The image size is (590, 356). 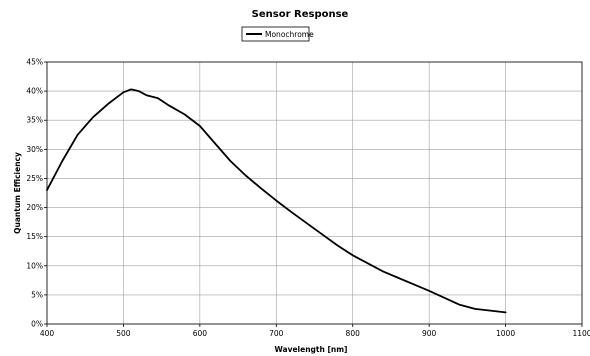 What do you see at coordinates (581, 333) in the screenshot?
I see `x-tick-label: 1100` at bounding box center [581, 333].